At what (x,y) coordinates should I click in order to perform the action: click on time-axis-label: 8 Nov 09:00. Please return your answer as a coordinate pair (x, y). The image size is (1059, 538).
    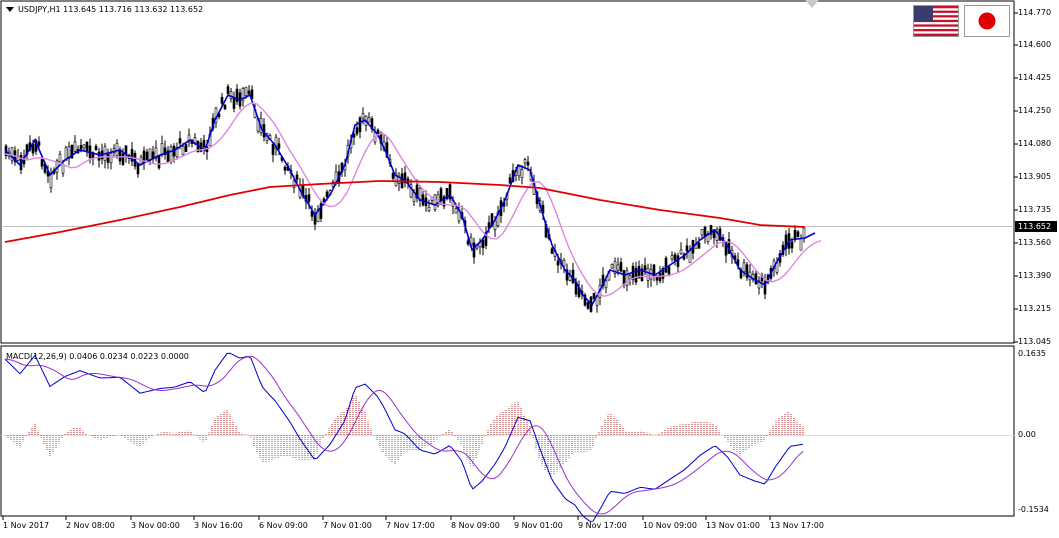
    Looking at the image, I should click on (475, 525).